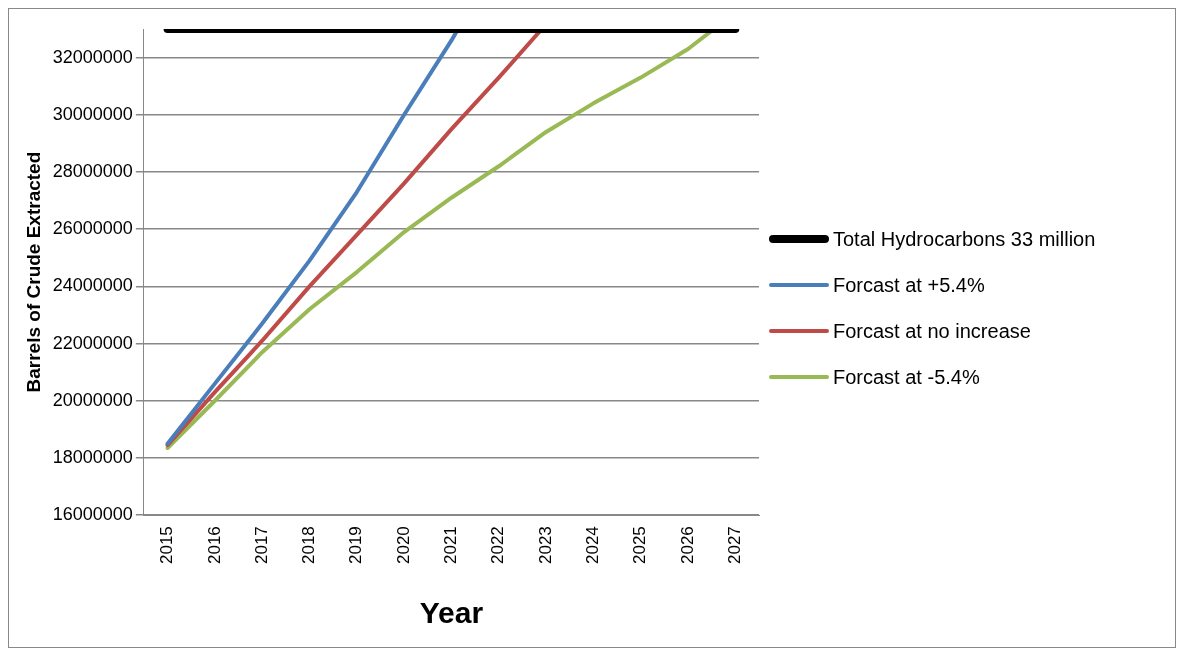 The width and height of the screenshot is (1184, 656). What do you see at coordinates (593, 545) in the screenshot?
I see `x-tick-label: 2024` at bounding box center [593, 545].